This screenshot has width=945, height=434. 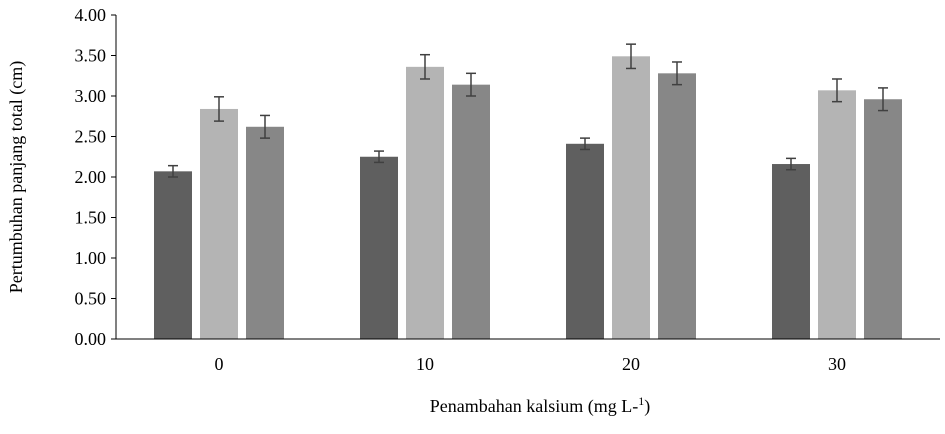 What do you see at coordinates (91, 177) in the screenshot?
I see `y-tick-label: 2.00` at bounding box center [91, 177].